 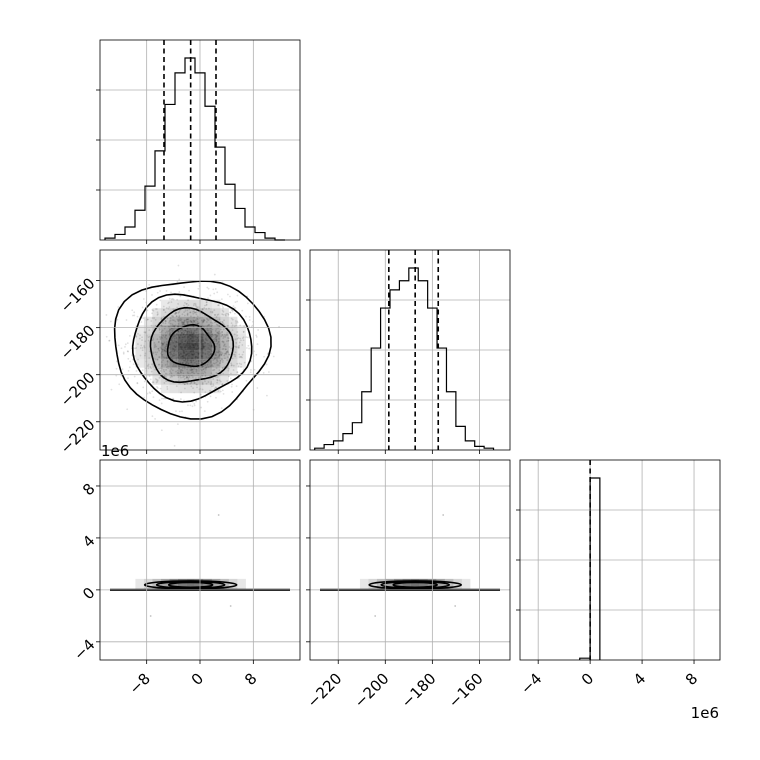 What do you see at coordinates (419, 691) in the screenshot?
I see `x-tick-label: −180` at bounding box center [419, 691].